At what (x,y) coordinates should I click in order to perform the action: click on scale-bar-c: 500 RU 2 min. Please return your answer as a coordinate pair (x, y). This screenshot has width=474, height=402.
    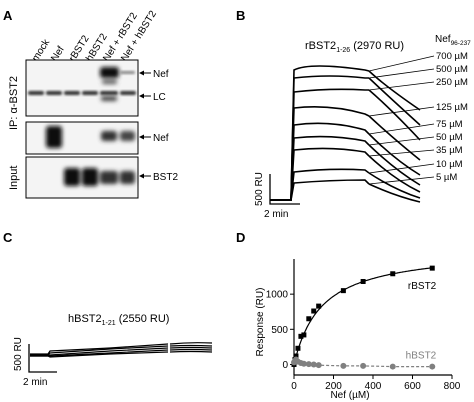
    Looking at the image, I should click on (35, 362).